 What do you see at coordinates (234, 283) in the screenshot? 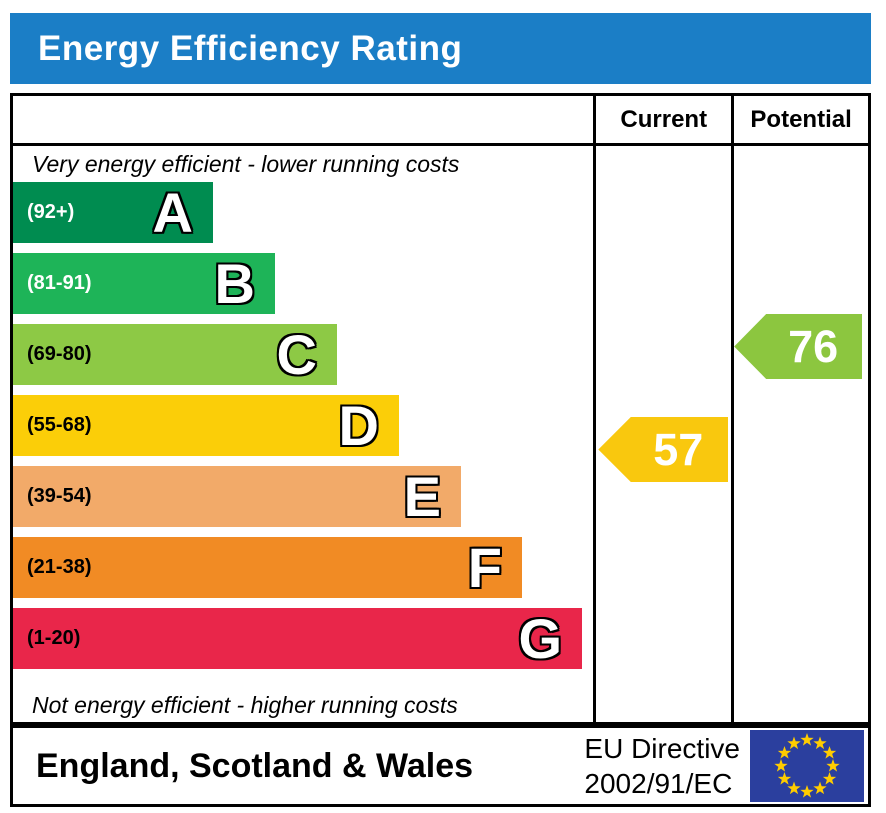
I see `band-letter: B` at bounding box center [234, 283].